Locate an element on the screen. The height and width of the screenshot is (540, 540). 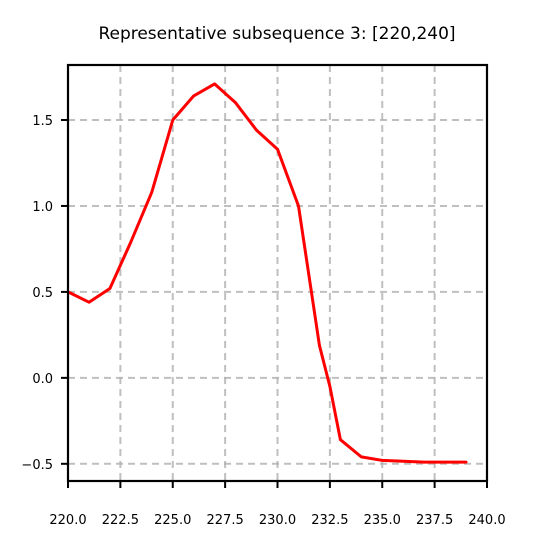
x-tick-label: 240.0 is located at coordinates (486, 520).